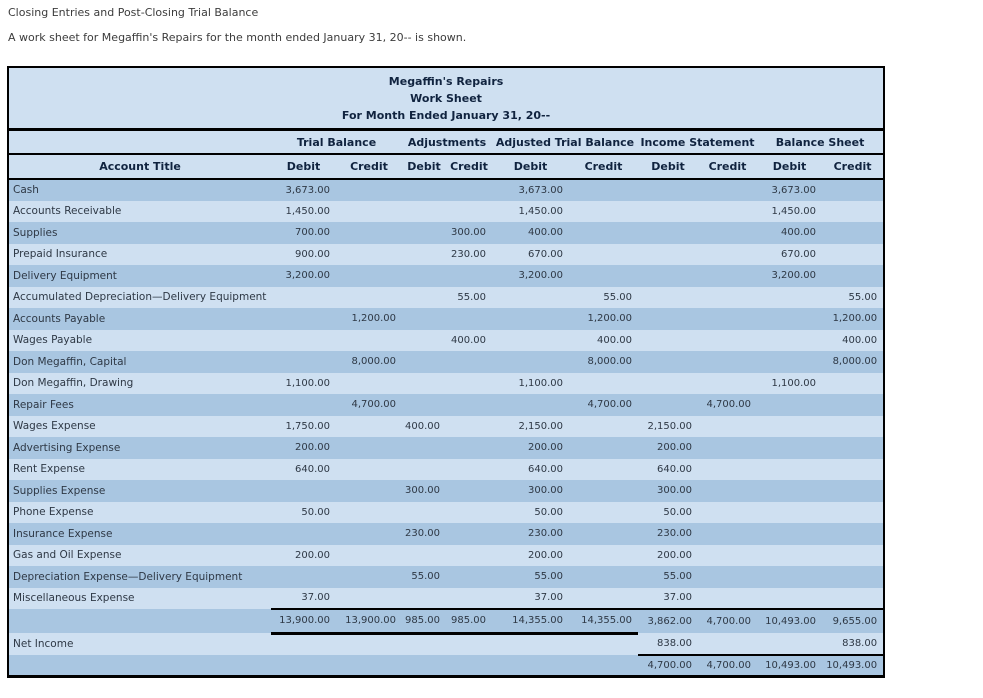 This screenshot has width=983, height=698. Describe the element at coordinates (139, 621) in the screenshot. I see `account-title-cell` at that location.